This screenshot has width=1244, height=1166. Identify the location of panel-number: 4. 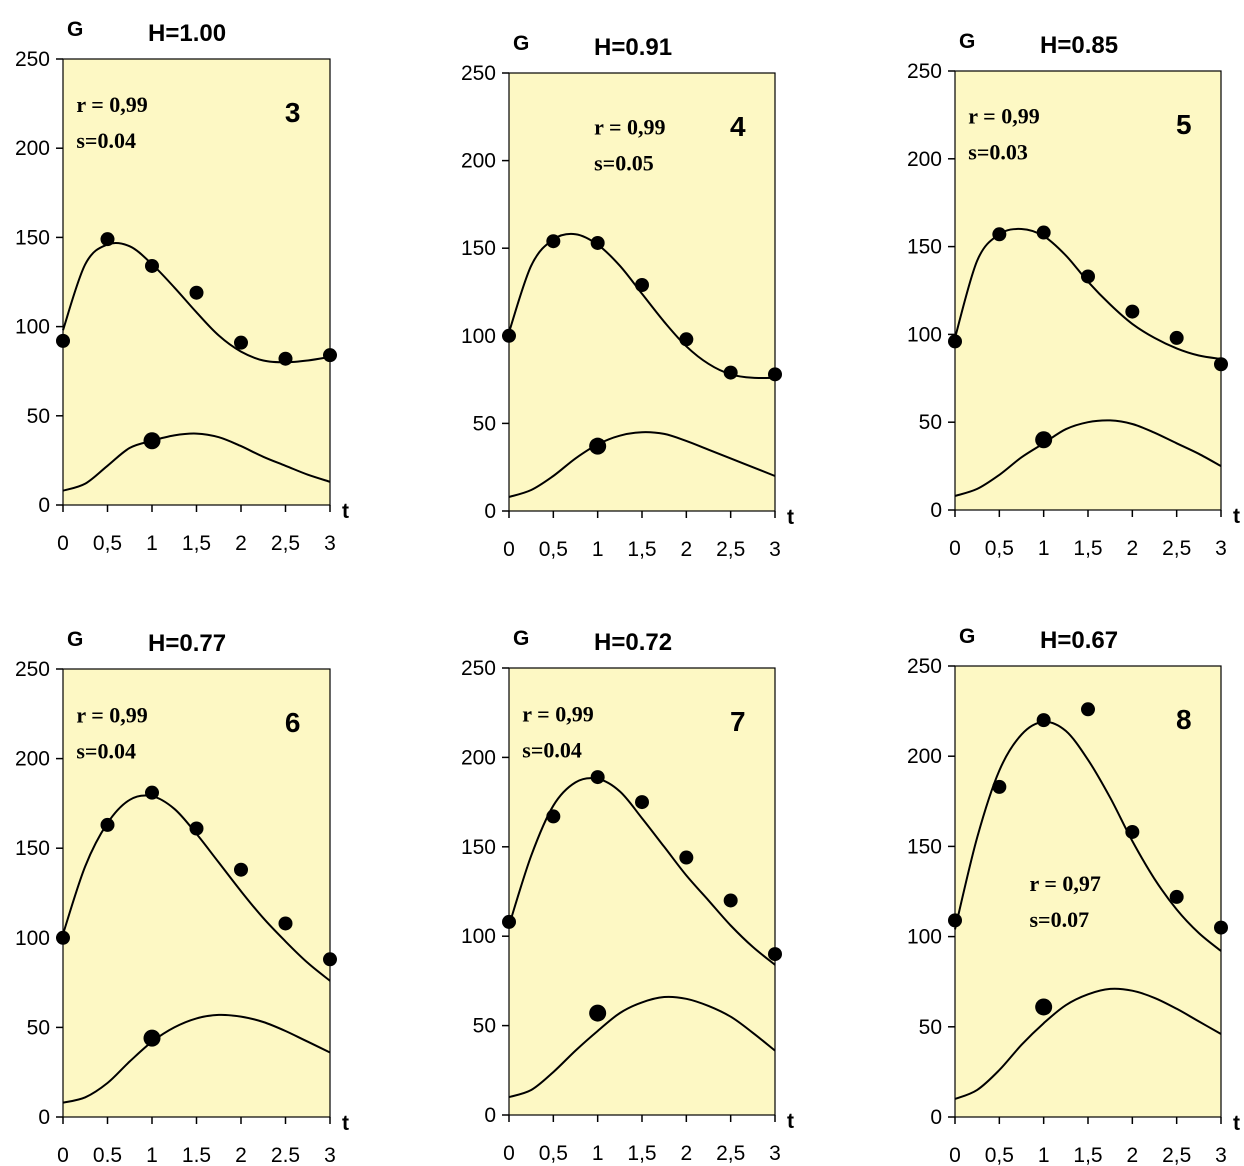
(738, 126).